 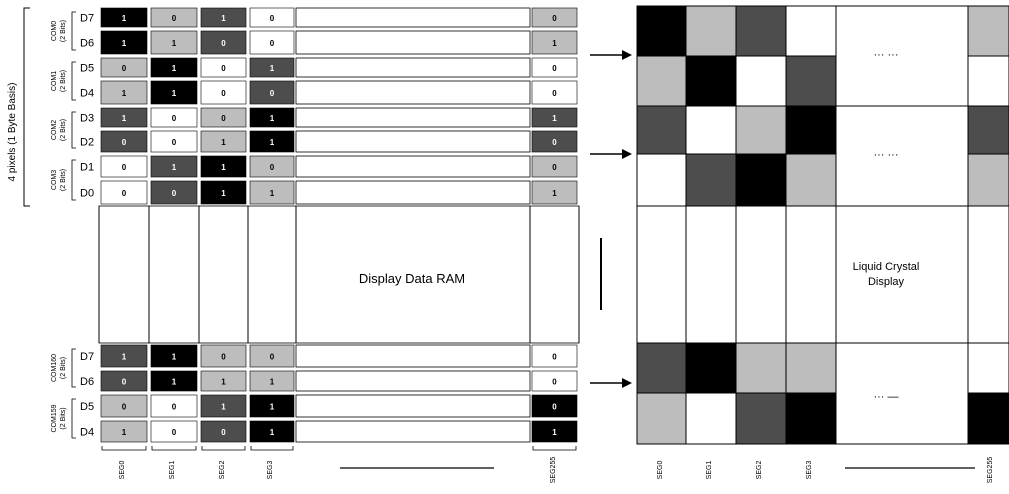 What do you see at coordinates (222, 470) in the screenshot?
I see `ram-seg-label: SEG2` at bounding box center [222, 470].